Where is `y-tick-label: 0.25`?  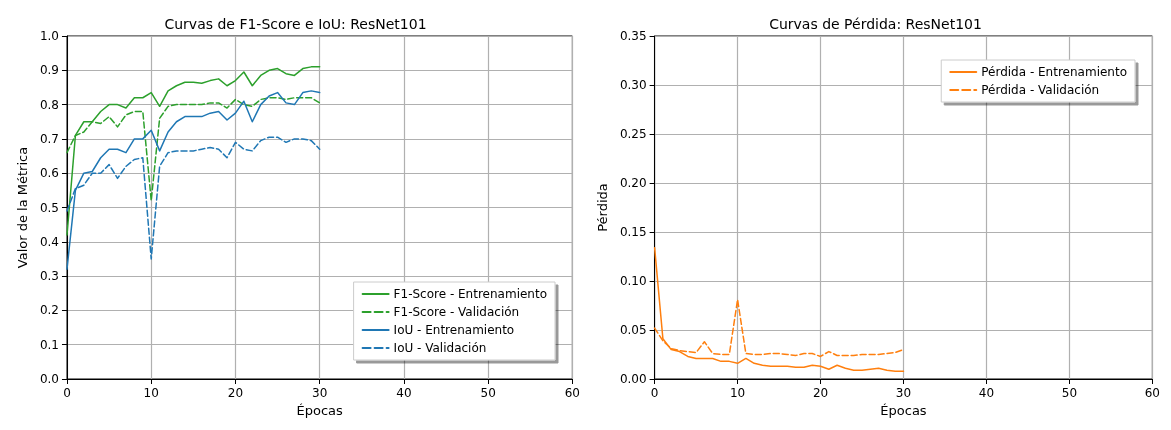 y-tick-label: 0.25 is located at coordinates (633, 134).